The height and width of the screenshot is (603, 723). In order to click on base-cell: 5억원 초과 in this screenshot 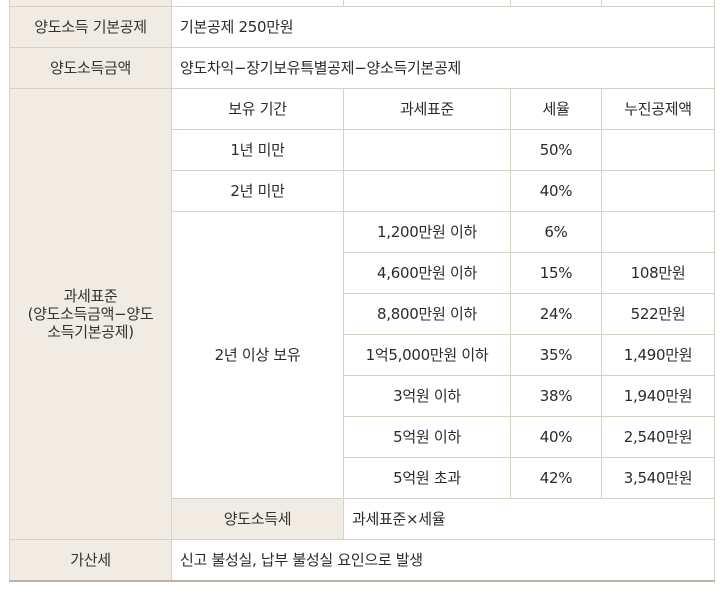, I will do `click(427, 478)`.